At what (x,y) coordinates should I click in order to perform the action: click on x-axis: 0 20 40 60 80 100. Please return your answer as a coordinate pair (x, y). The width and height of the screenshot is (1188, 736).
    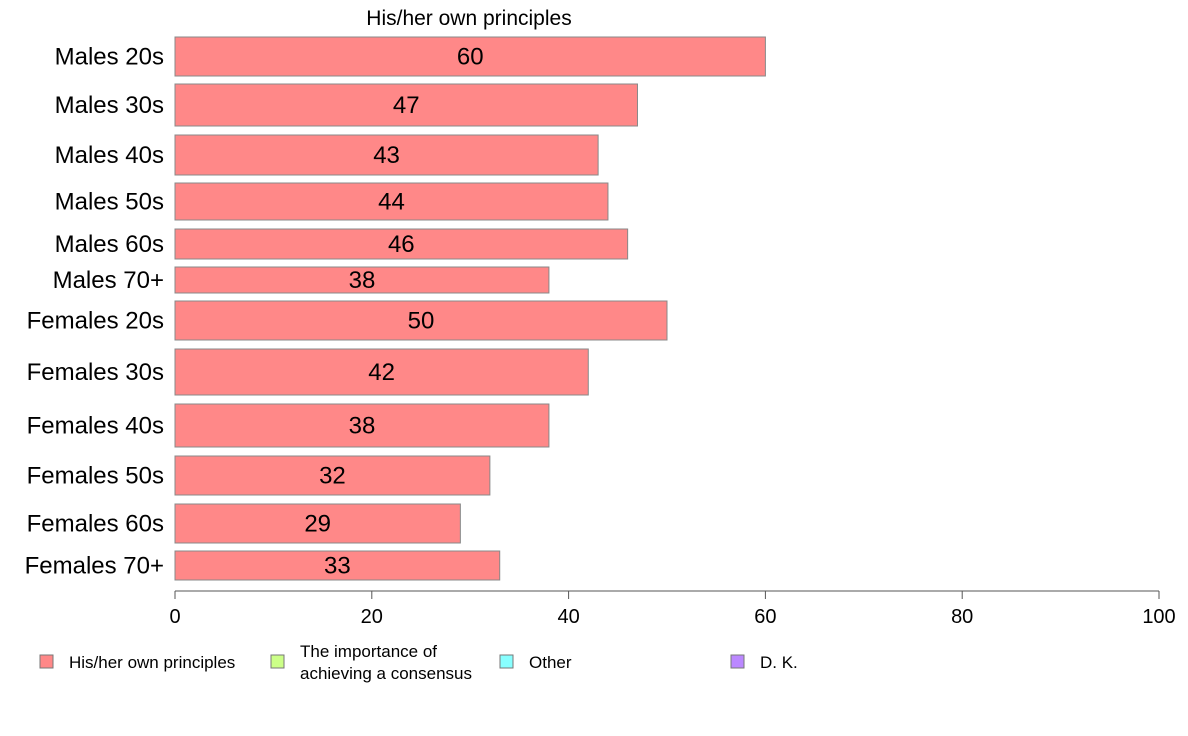
    Looking at the image, I should click on (672, 609).